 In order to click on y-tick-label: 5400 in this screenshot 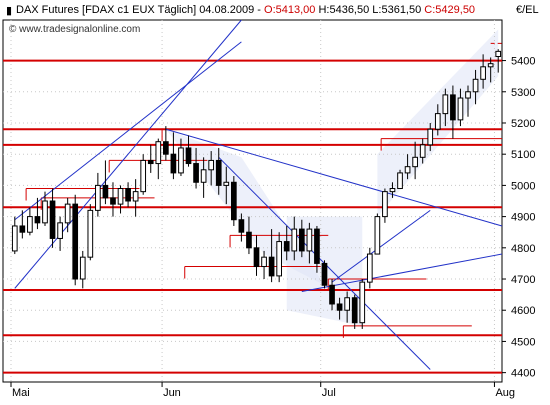, I will do `click(523, 62)`.